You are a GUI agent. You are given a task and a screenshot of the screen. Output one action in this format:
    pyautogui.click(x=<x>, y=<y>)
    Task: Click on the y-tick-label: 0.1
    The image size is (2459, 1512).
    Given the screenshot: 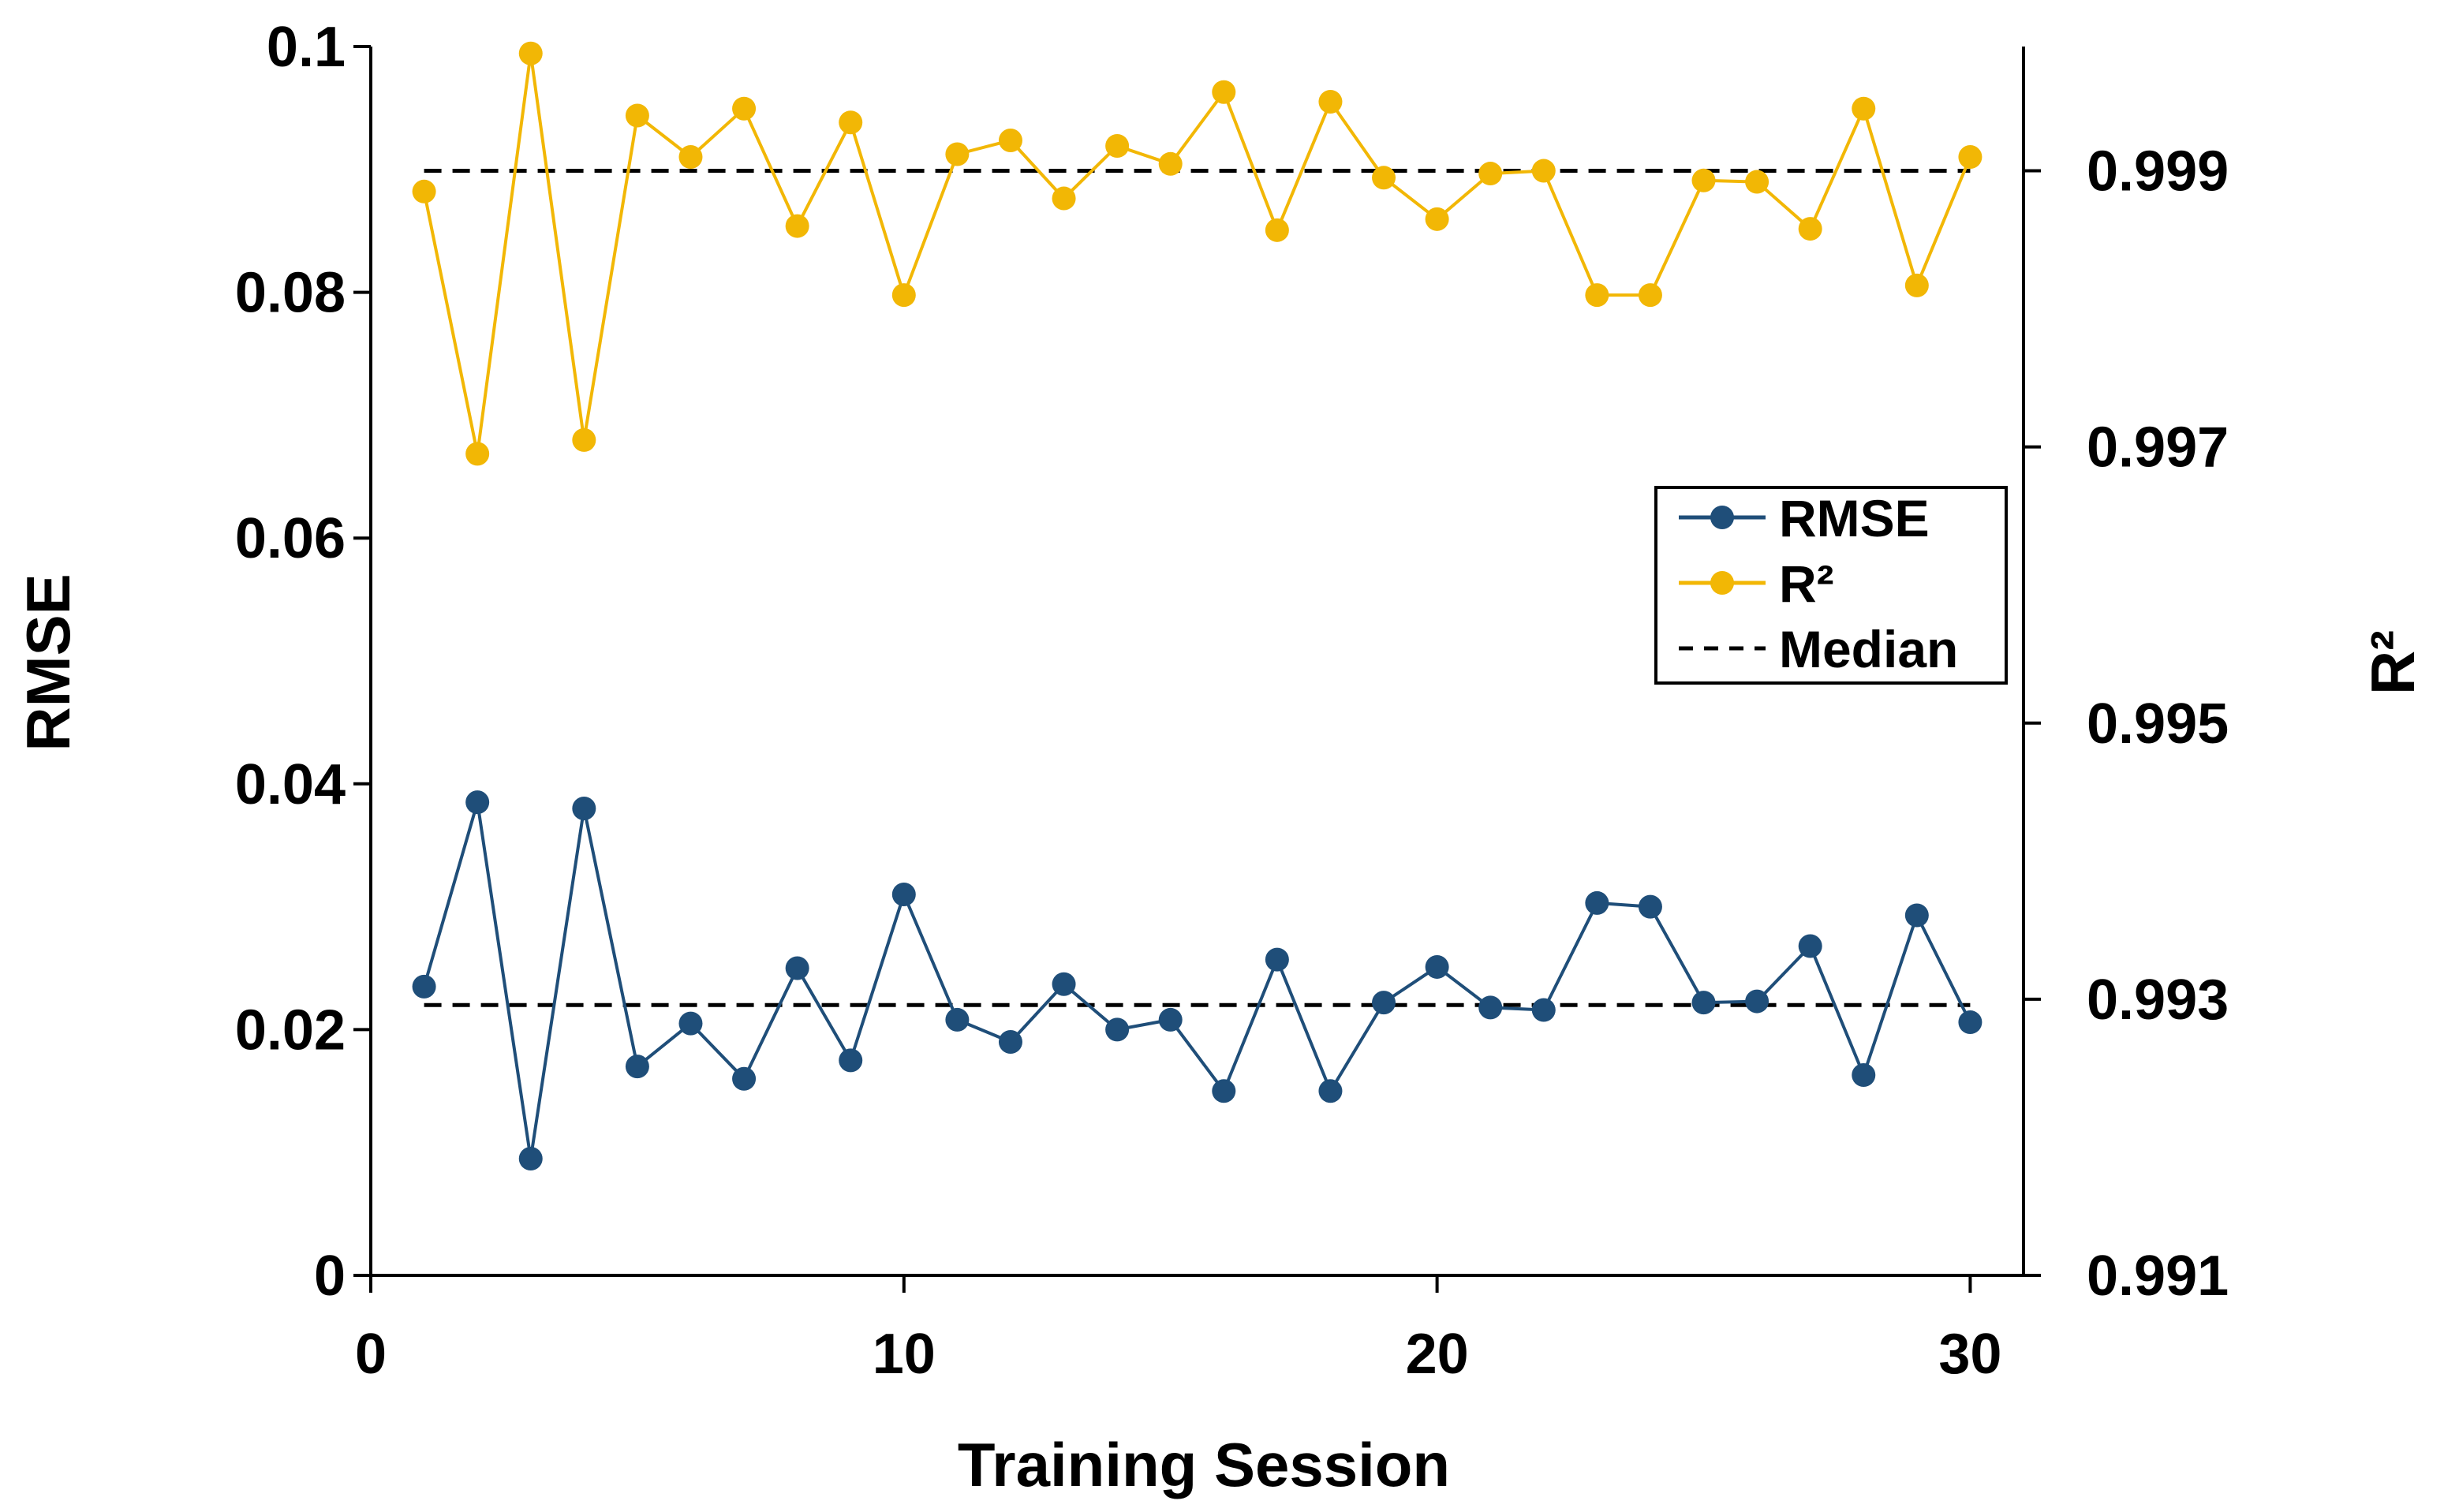 What is the action you would take?
    pyautogui.click(x=306, y=47)
    